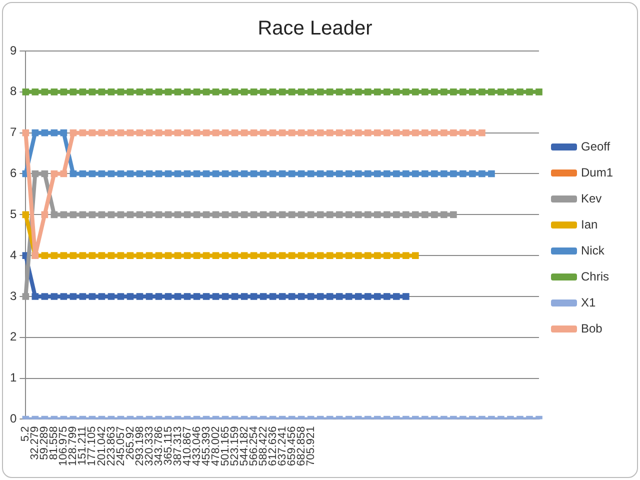 The height and width of the screenshot is (480, 640). I want to click on x-tick-label: 612.636, so click(272, 446).